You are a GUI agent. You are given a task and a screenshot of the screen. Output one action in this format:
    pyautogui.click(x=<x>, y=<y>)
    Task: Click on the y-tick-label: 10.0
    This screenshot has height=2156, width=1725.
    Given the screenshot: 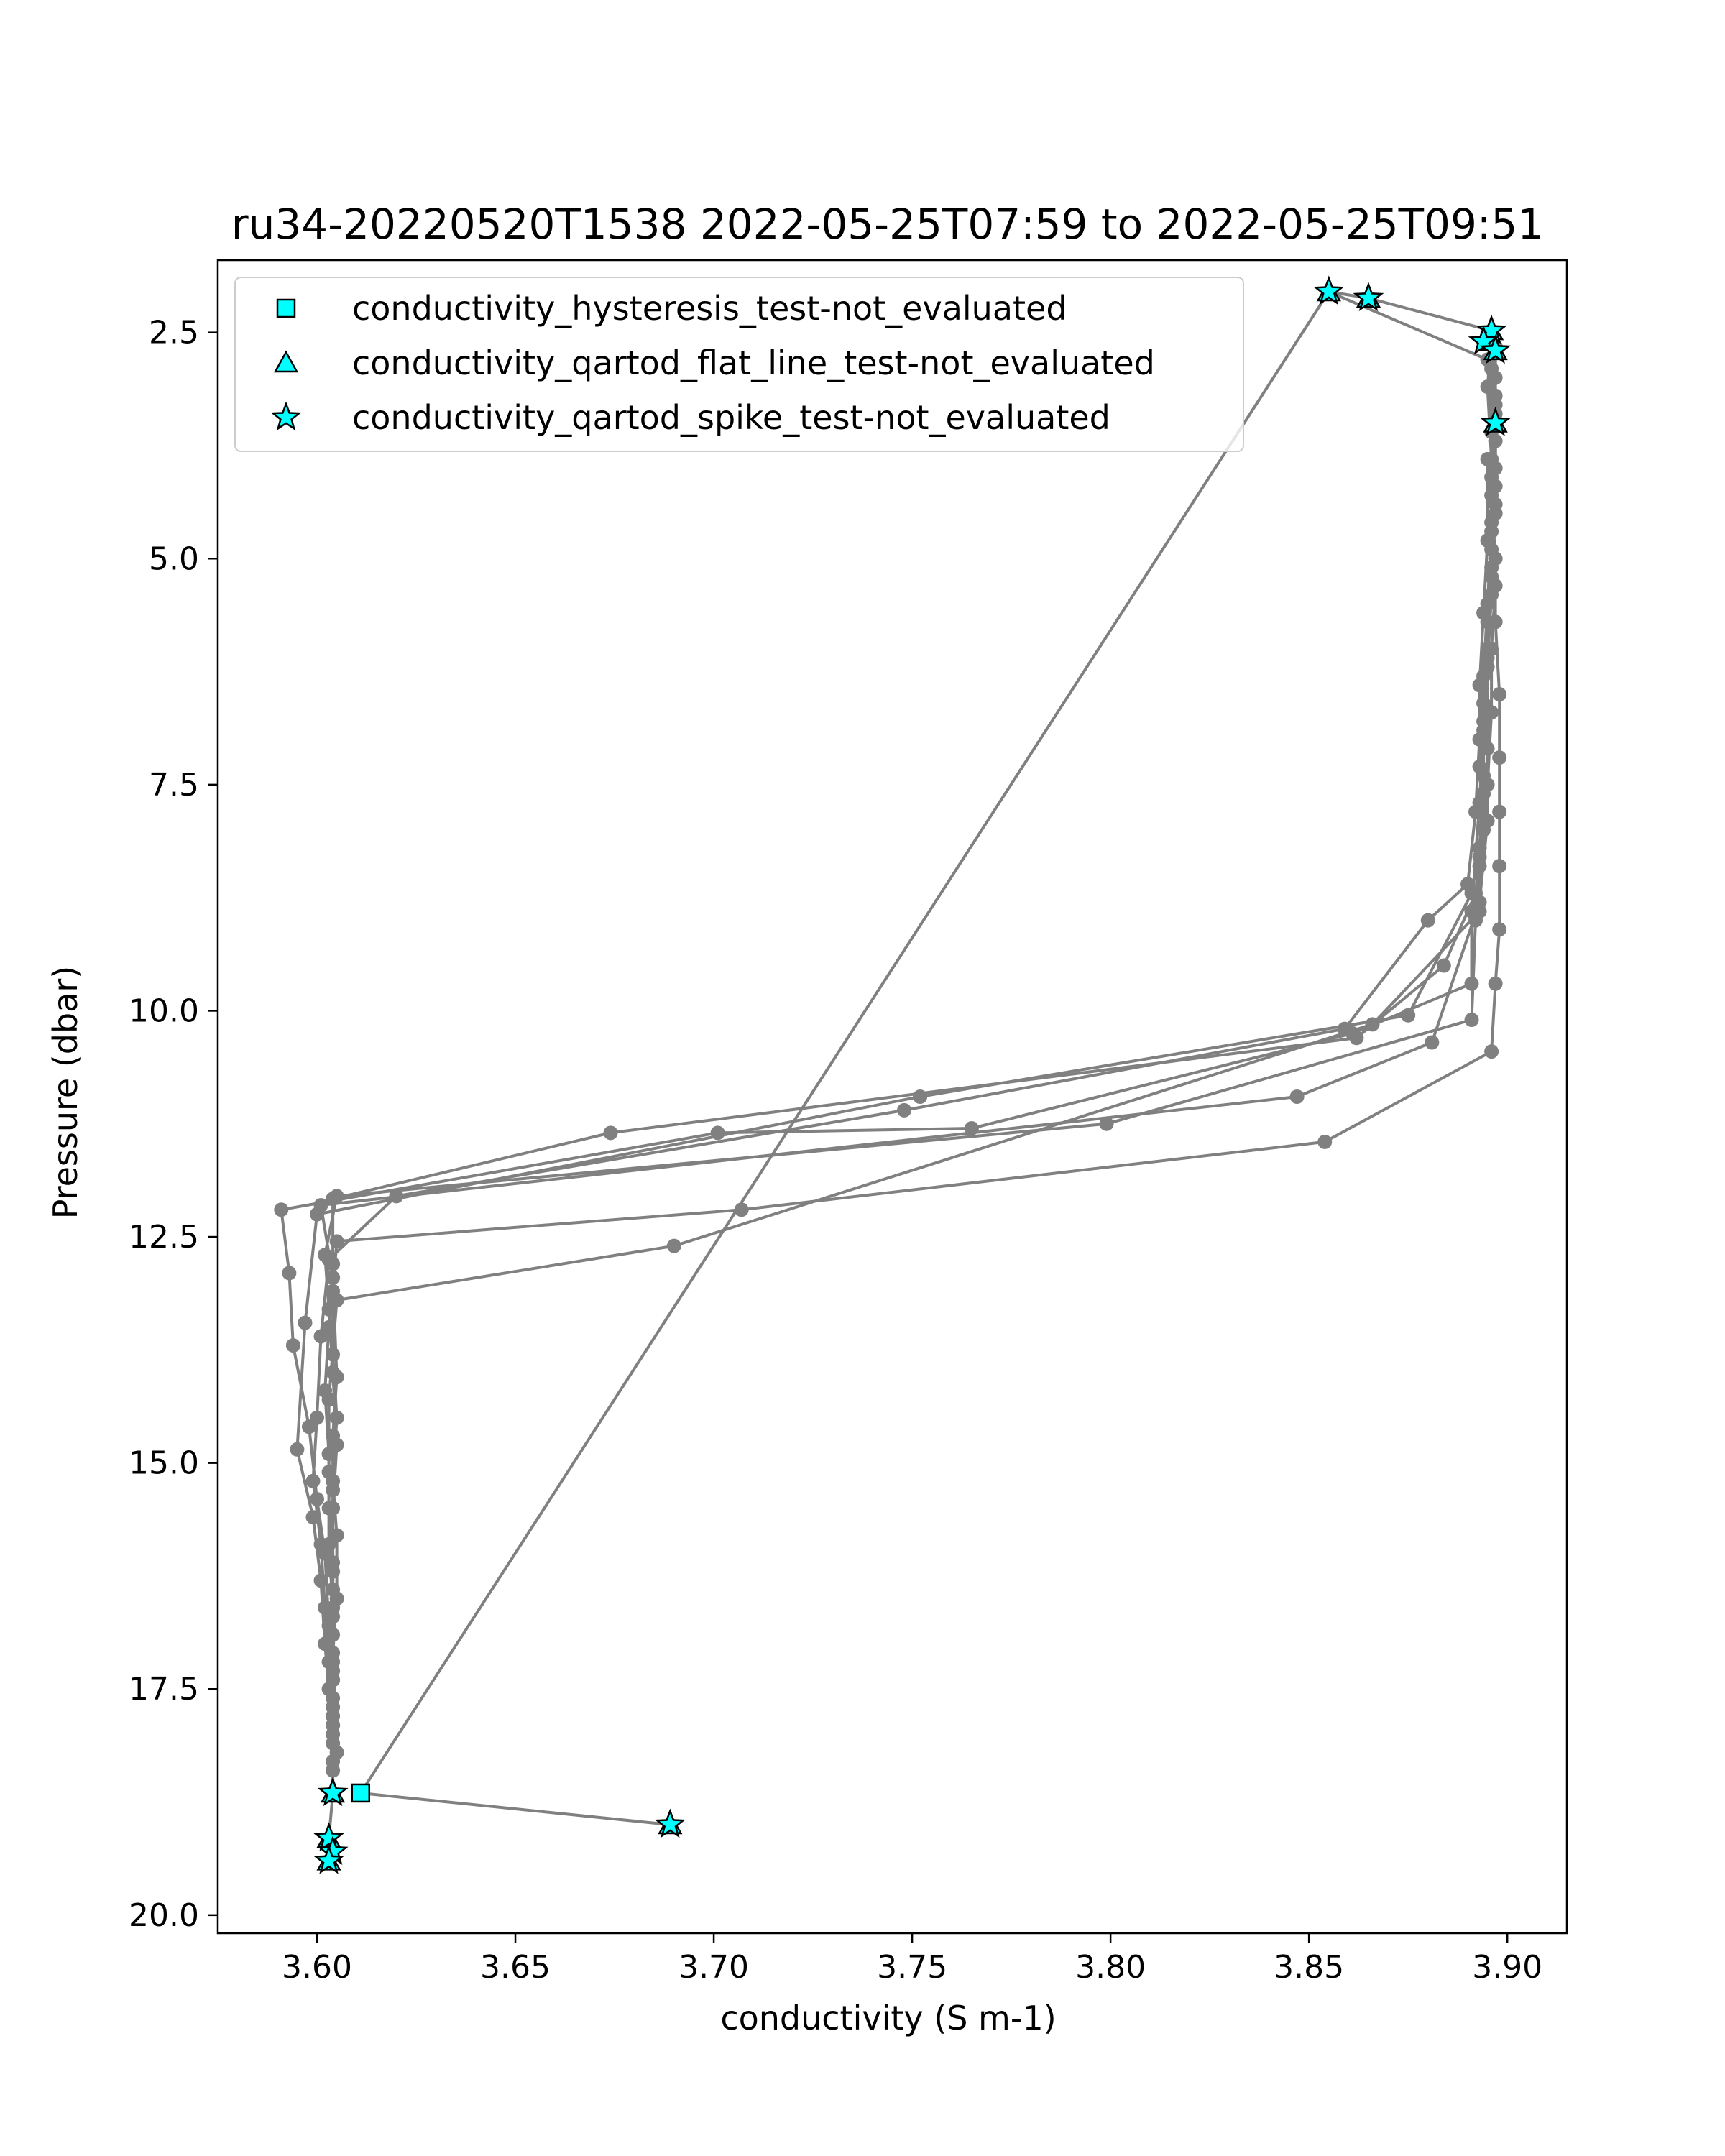 What is the action you would take?
    pyautogui.click(x=164, y=1011)
    